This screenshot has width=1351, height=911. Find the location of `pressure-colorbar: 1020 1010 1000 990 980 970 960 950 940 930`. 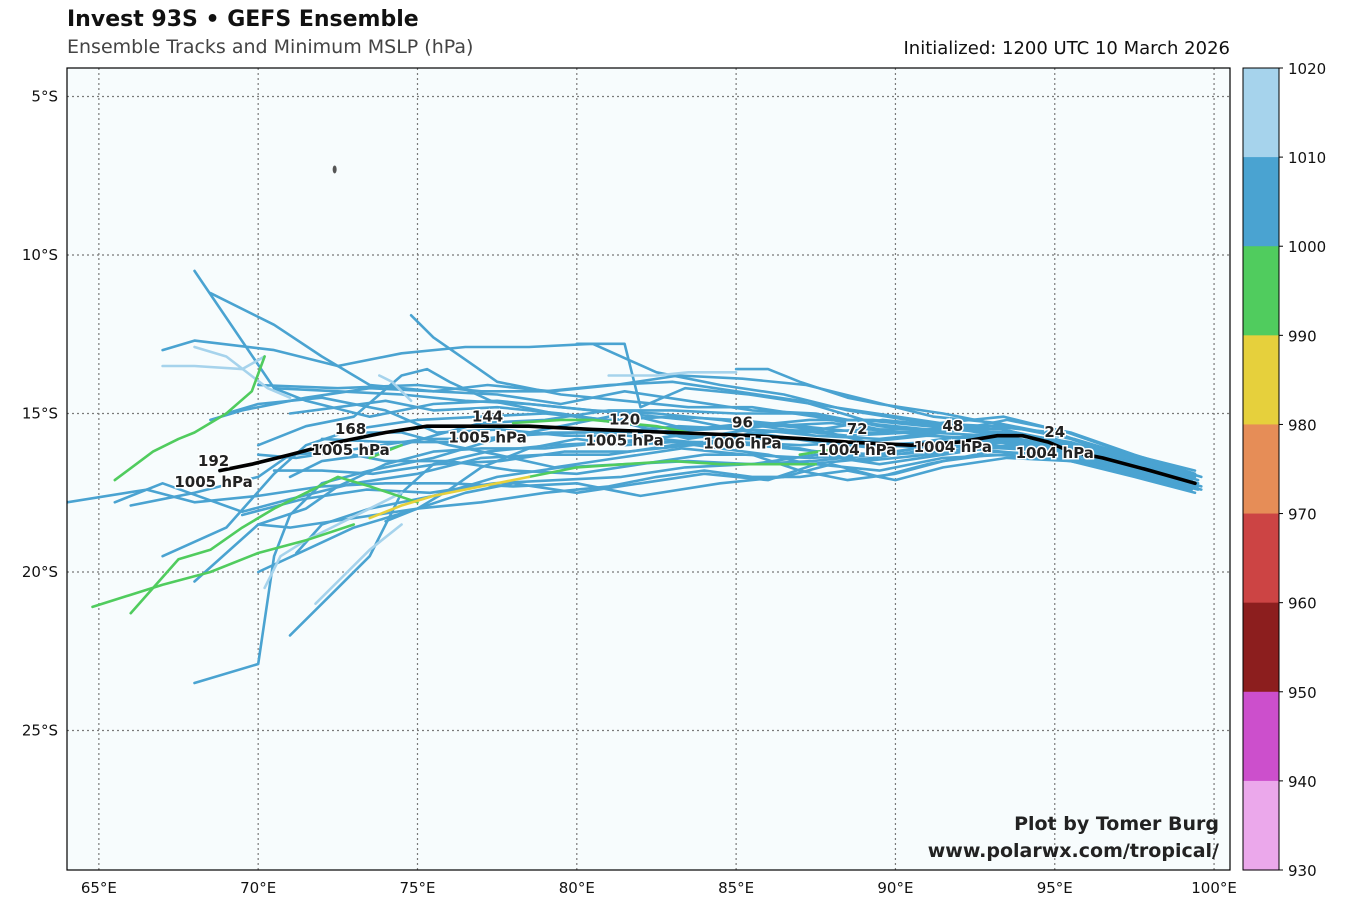

pressure-colorbar: 1020 1010 1000 990 980 970 960 950 940 930 is located at coordinates (1284, 470).